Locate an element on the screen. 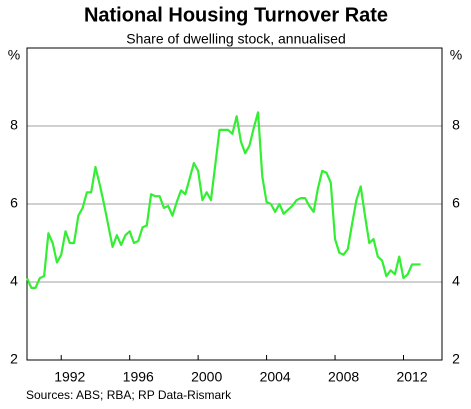 This screenshot has width=471, height=409. y2-tick-label: 2 is located at coordinates (456, 359).